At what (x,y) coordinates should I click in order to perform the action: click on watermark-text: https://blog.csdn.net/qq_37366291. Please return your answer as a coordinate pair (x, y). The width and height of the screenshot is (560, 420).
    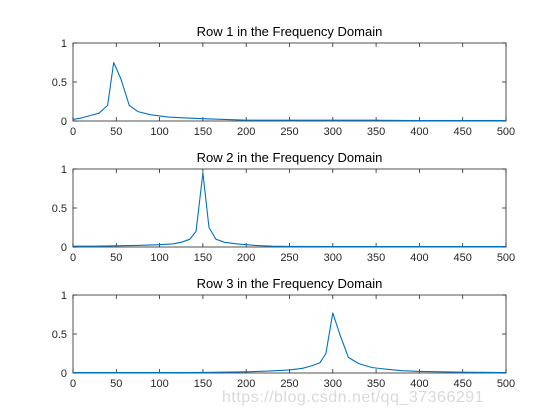
    Looking at the image, I should click on (353, 397).